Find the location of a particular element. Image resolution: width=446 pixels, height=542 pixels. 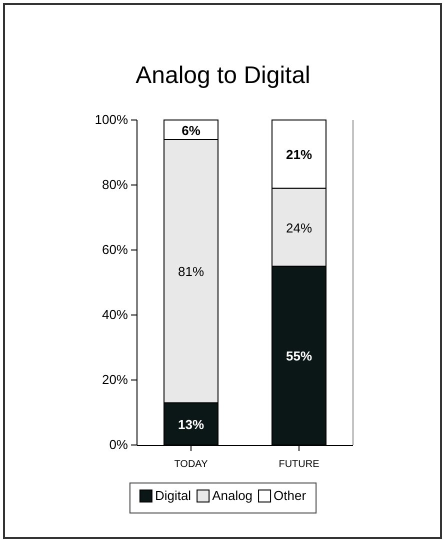

legend-label: Analog is located at coordinates (232, 495).